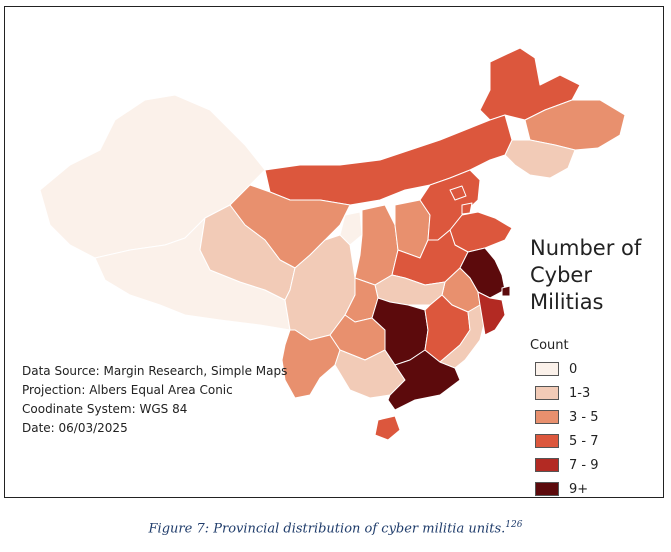 This screenshot has width=671, height=552. Describe the element at coordinates (600, 417) in the screenshot. I see `legend-item: 3 - 5` at that location.